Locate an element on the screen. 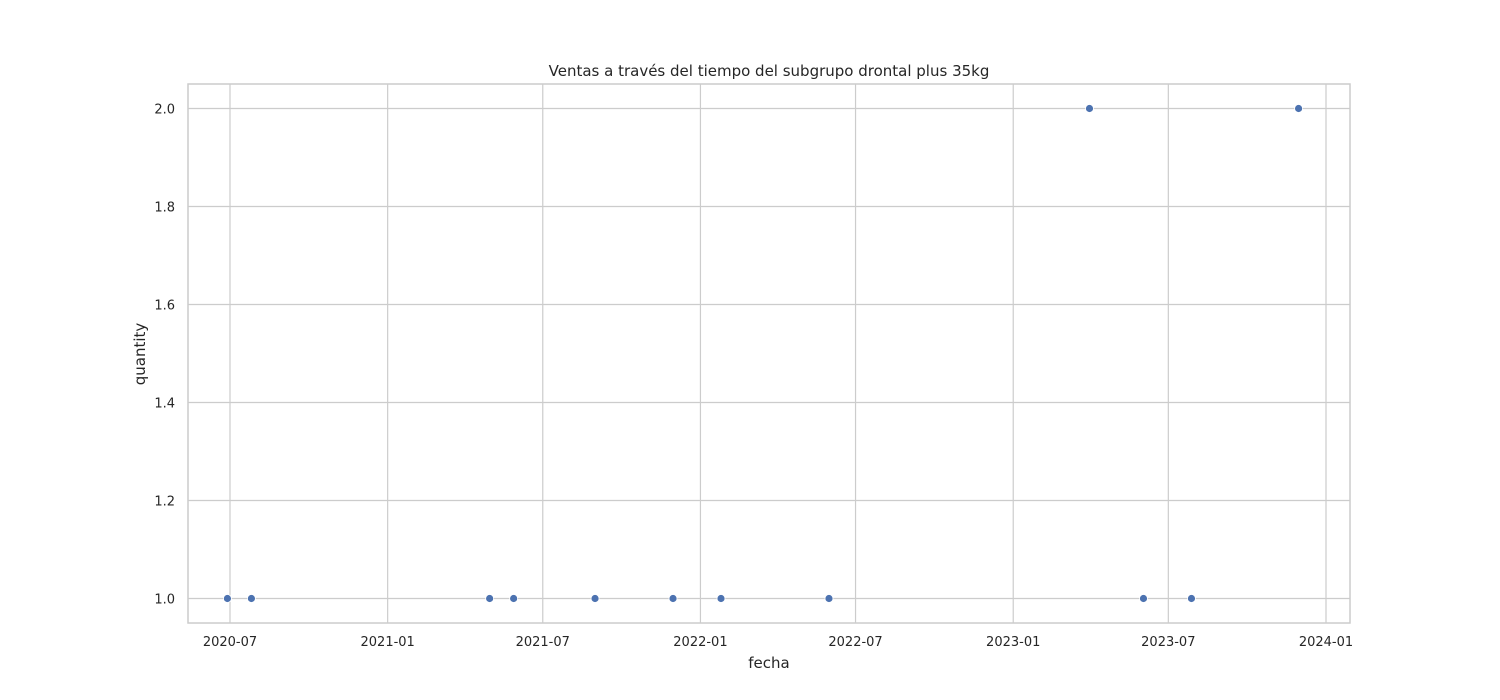 Image resolution: width=1500 pixels, height=700 pixels. y-tick-label: 1.2 is located at coordinates (164, 502).